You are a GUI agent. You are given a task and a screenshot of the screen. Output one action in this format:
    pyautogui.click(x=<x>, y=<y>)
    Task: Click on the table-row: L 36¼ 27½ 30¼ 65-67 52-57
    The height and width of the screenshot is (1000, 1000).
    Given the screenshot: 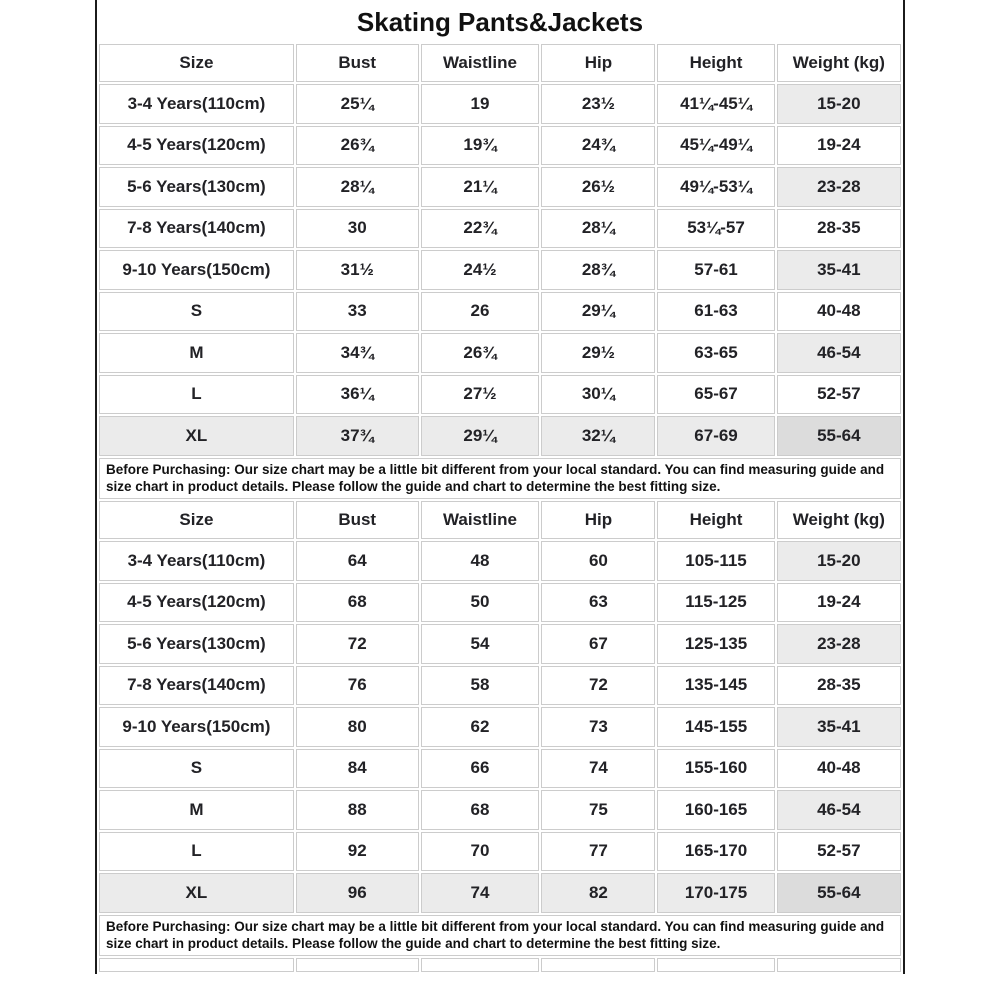 What is the action you would take?
    pyautogui.click(x=500, y=394)
    